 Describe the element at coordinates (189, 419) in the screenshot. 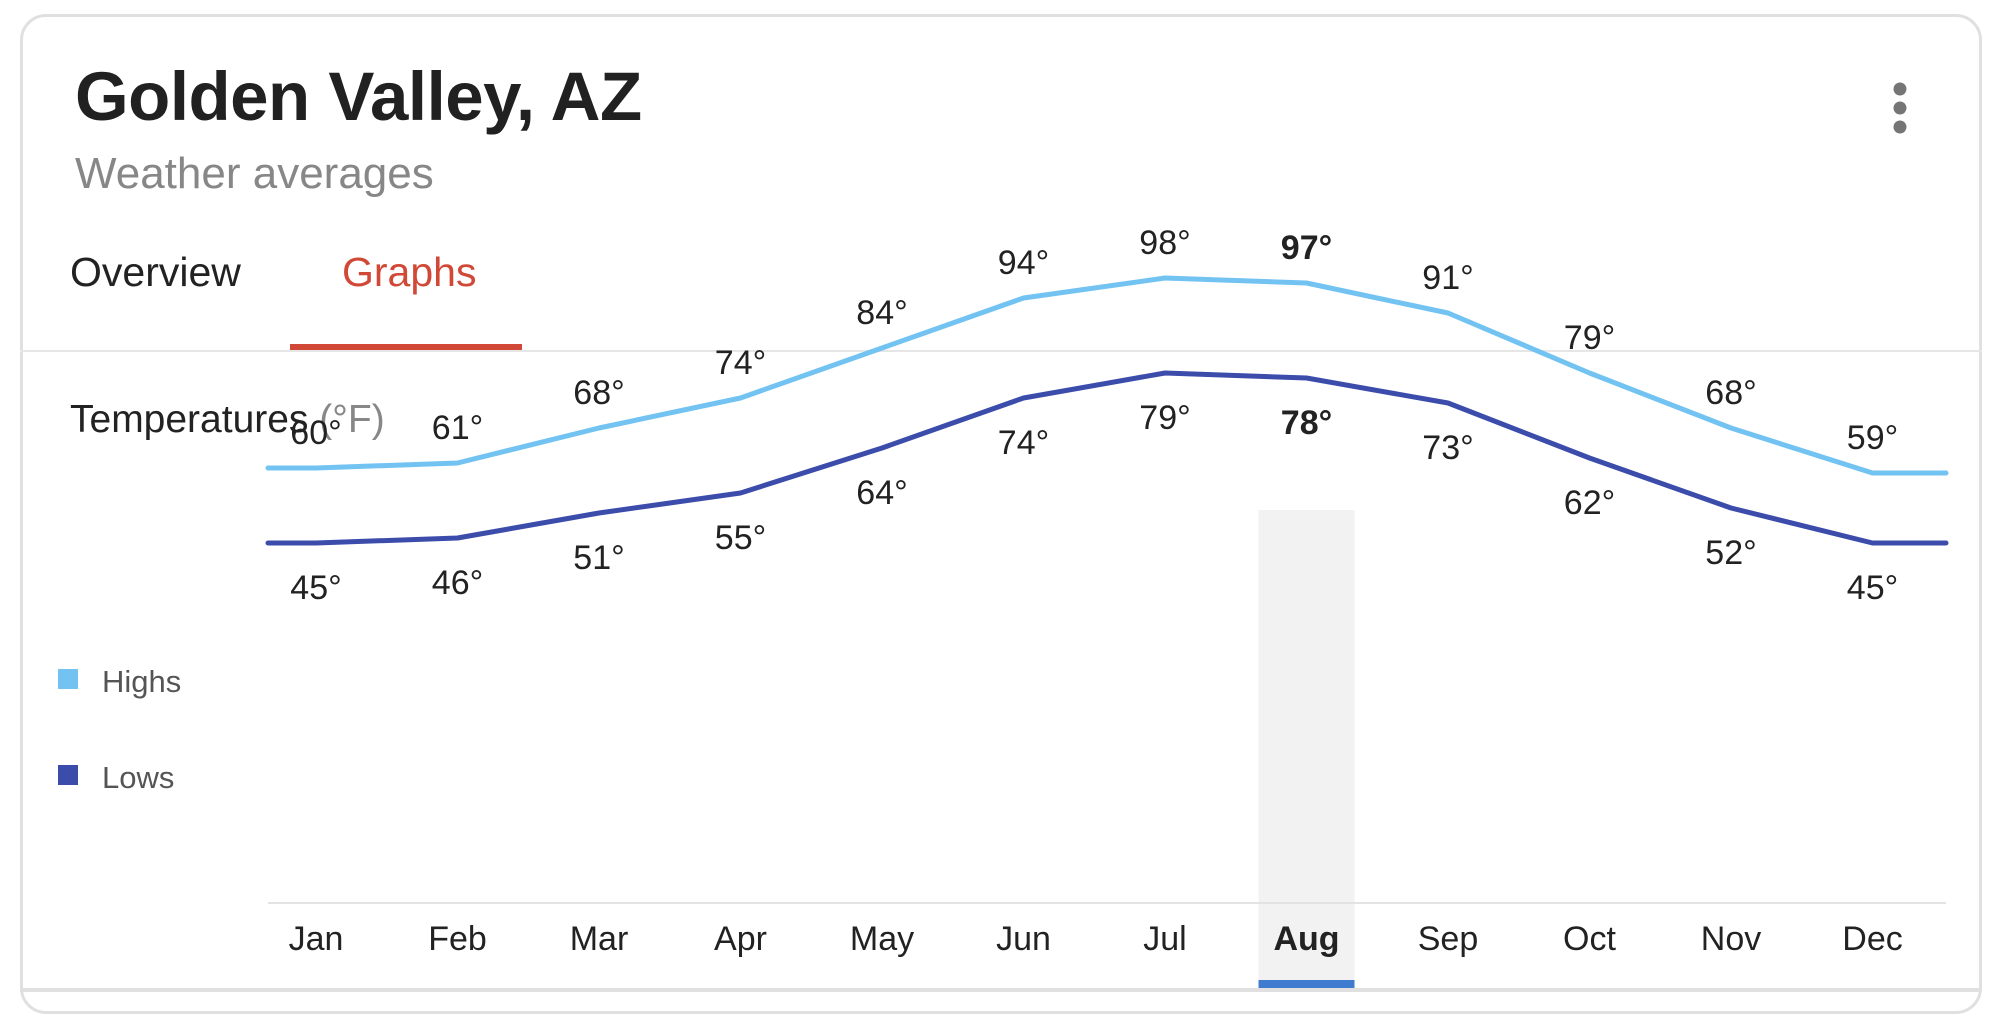

I see `chart-section-title-text: Temperatures` at that location.